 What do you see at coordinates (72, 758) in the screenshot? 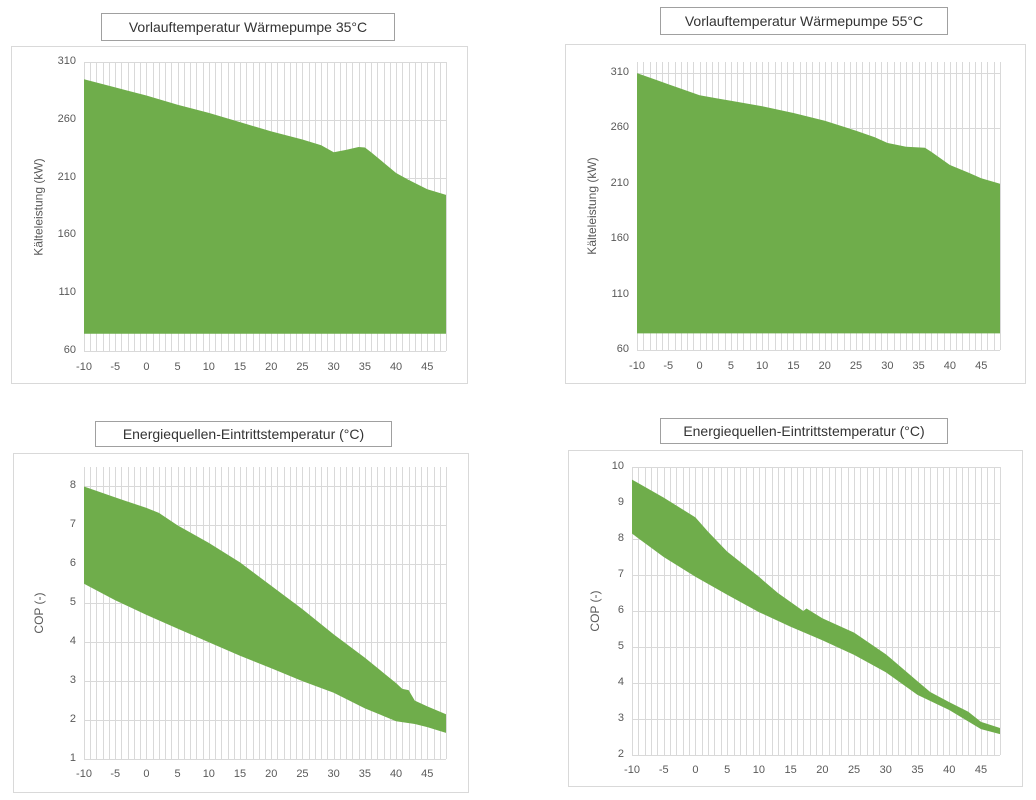
I see `y-tick-label: 1` at bounding box center [72, 758].